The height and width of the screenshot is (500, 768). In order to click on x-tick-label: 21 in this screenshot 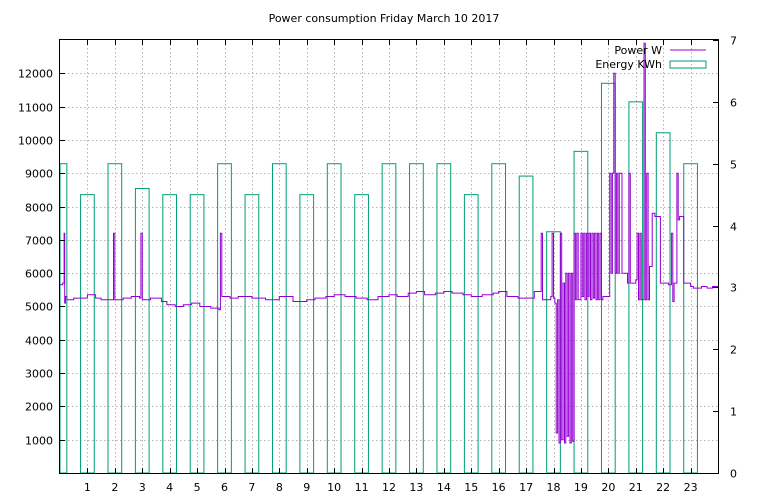, I will do `click(636, 487)`.